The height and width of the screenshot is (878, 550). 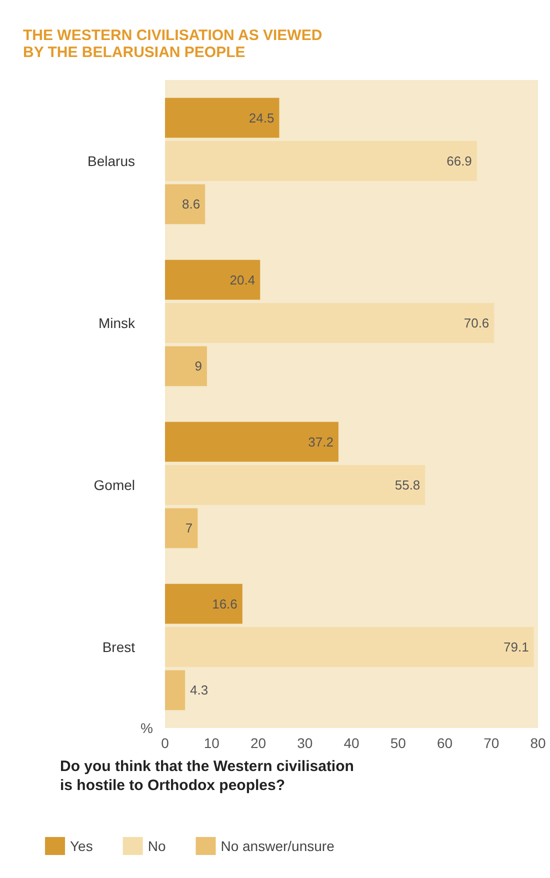 What do you see at coordinates (261, 118) in the screenshot?
I see `data-label: 24.5` at bounding box center [261, 118].